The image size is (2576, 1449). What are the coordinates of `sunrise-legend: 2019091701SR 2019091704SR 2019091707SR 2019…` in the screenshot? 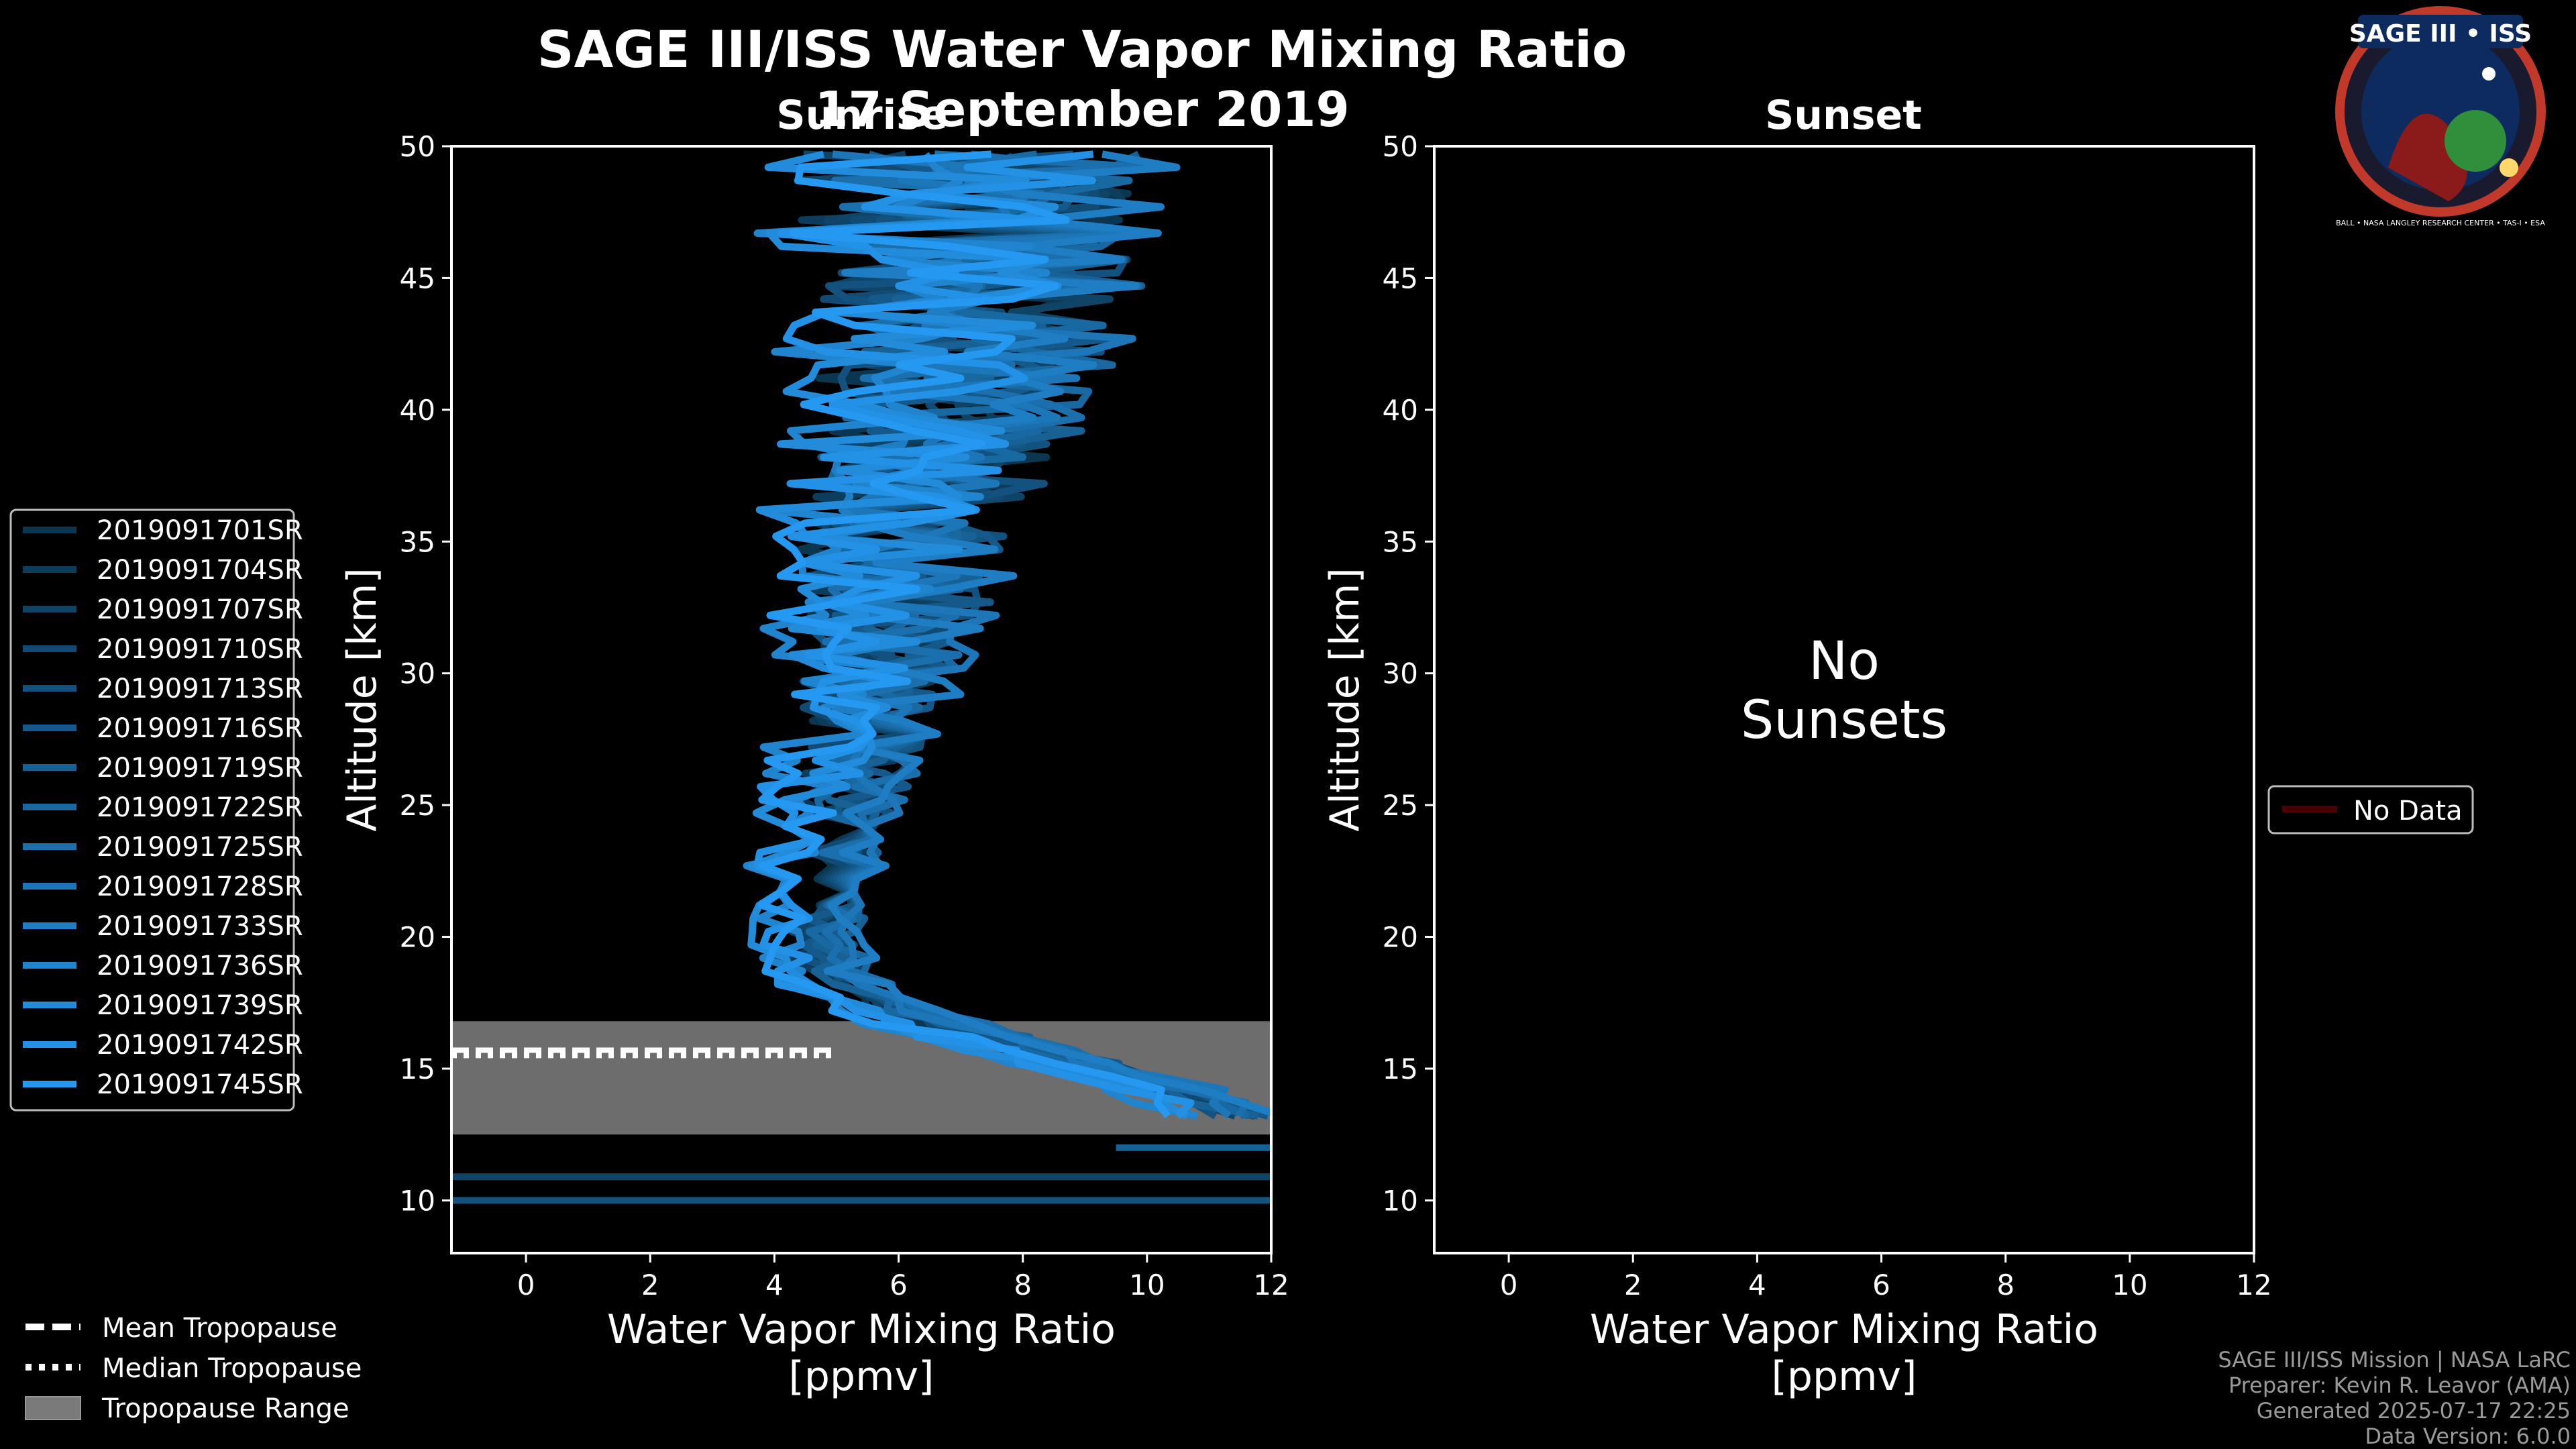 It's located at (156, 810).